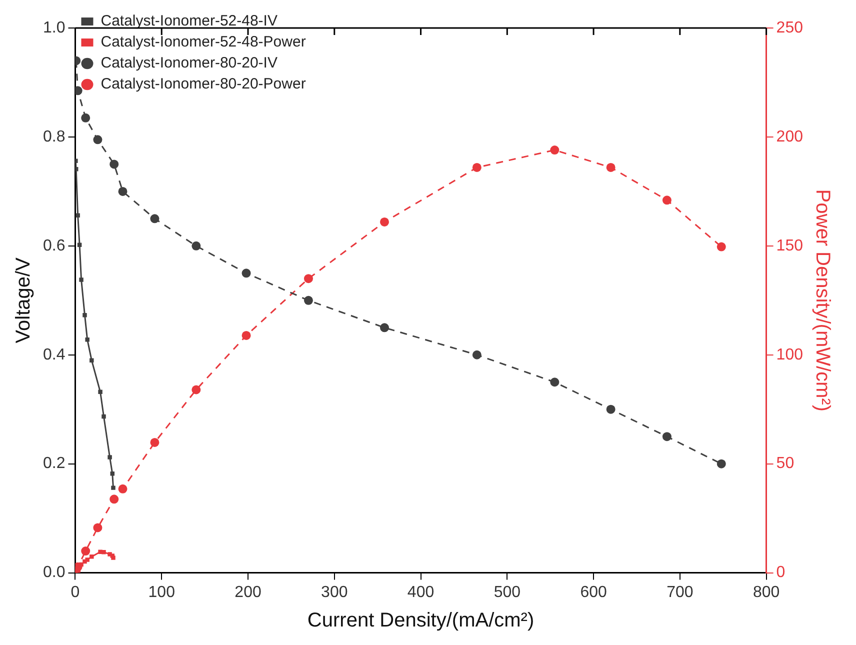  What do you see at coordinates (23, 300) in the screenshot?
I see `y-axis-title: Voltage/V` at bounding box center [23, 300].